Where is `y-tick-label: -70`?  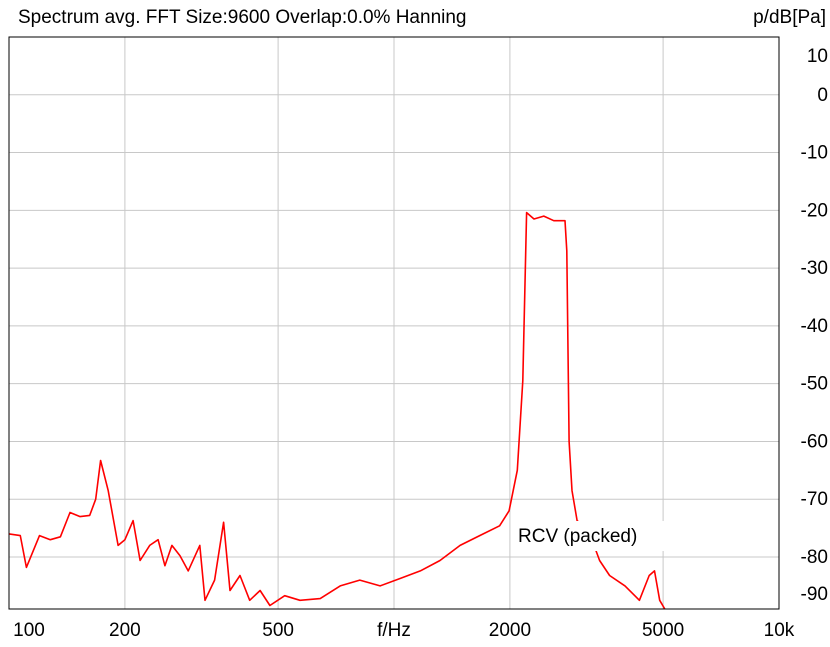 y-tick-label: -70 is located at coordinates (814, 499).